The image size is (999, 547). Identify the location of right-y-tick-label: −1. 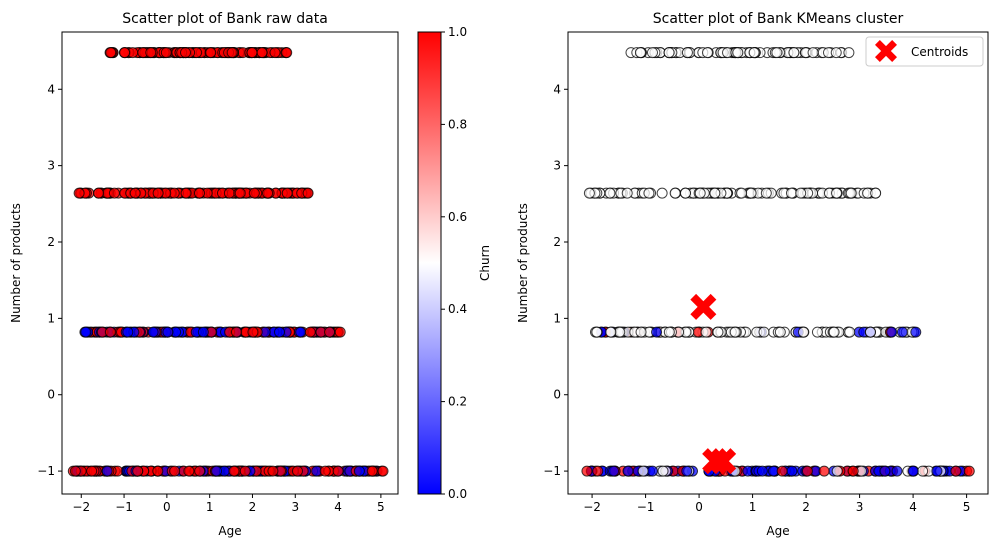
(552, 471).